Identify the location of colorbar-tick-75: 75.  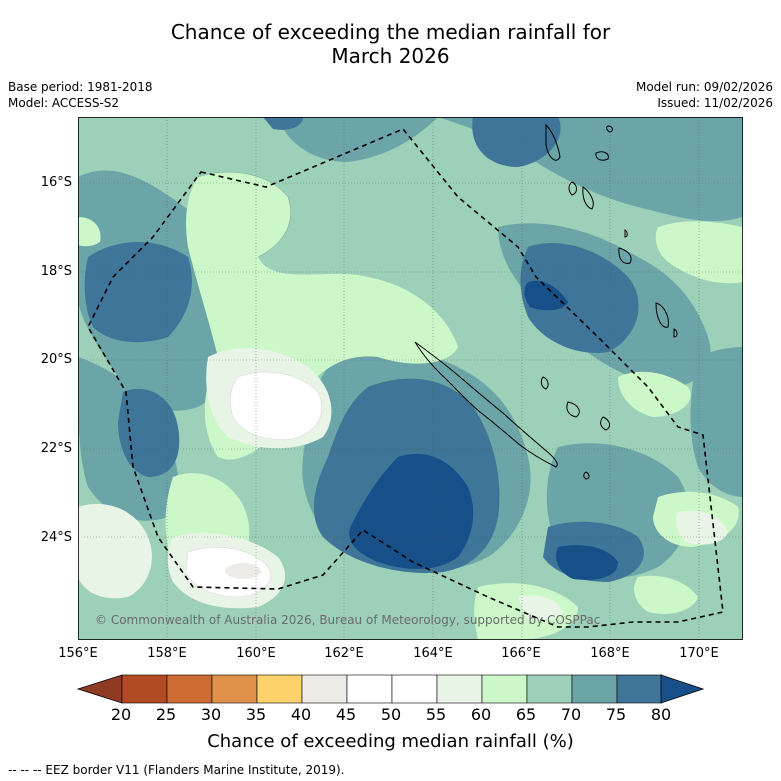
(616, 714).